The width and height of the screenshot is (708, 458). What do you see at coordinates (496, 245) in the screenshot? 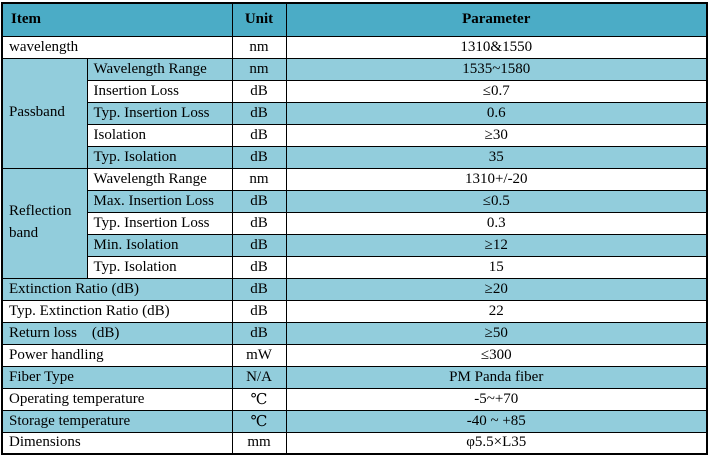
I see `param-cell: ≥12` at bounding box center [496, 245].